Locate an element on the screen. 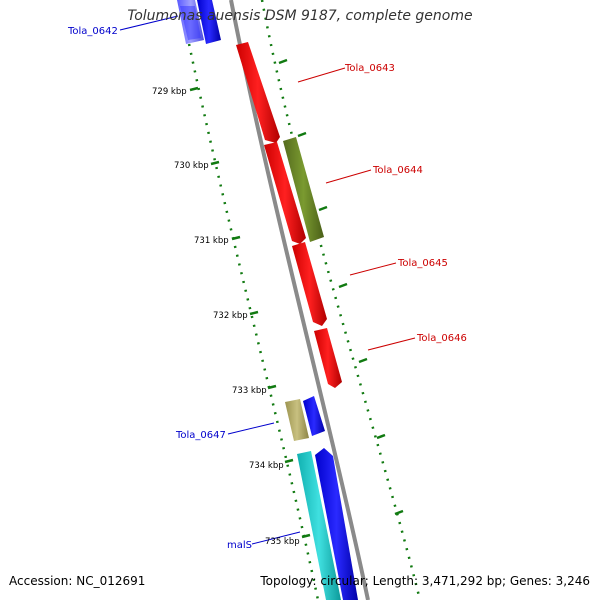 This screenshot has height=600, width=600. tick-label: 735 kbp is located at coordinates (282, 542).